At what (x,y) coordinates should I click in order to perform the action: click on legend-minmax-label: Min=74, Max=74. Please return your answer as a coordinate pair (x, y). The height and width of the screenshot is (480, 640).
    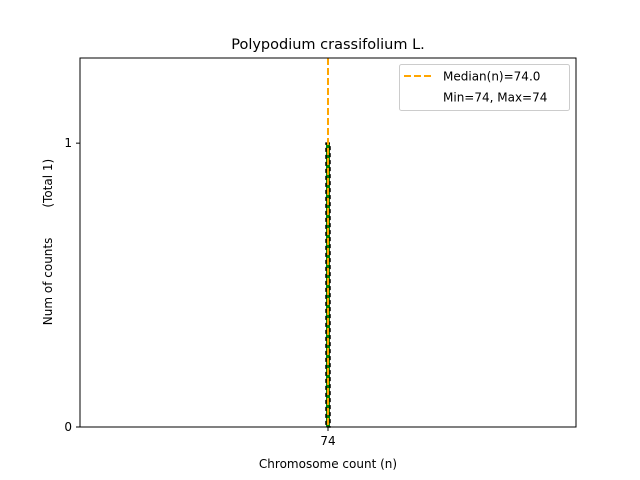
    Looking at the image, I should click on (495, 98).